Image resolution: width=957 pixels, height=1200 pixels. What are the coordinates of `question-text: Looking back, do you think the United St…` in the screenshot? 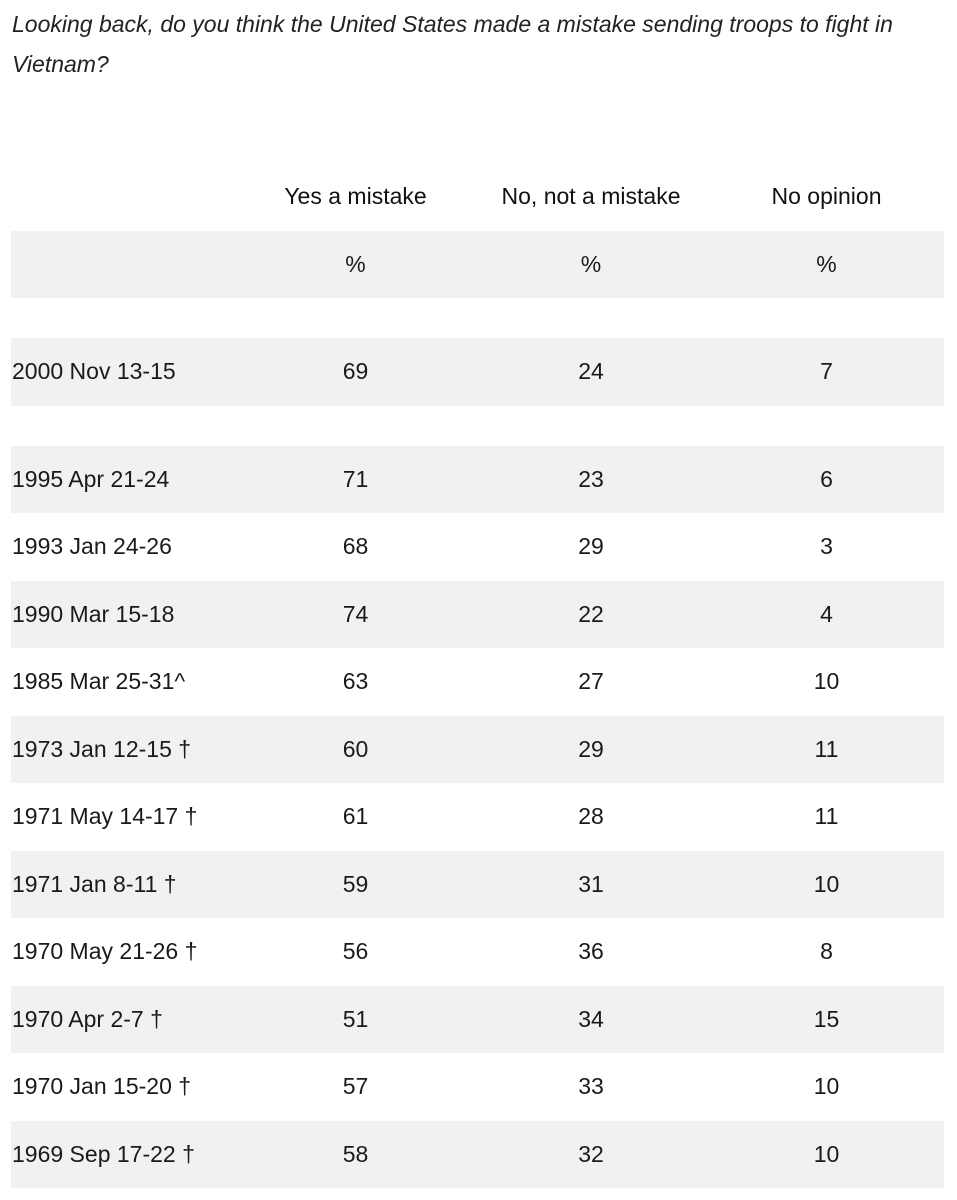 It's located at (452, 44).